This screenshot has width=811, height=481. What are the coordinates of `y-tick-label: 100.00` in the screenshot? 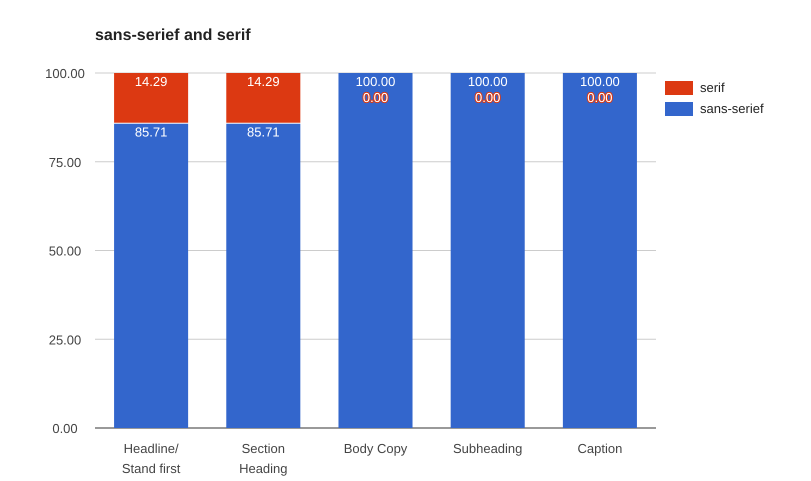 It's located at (65, 73).